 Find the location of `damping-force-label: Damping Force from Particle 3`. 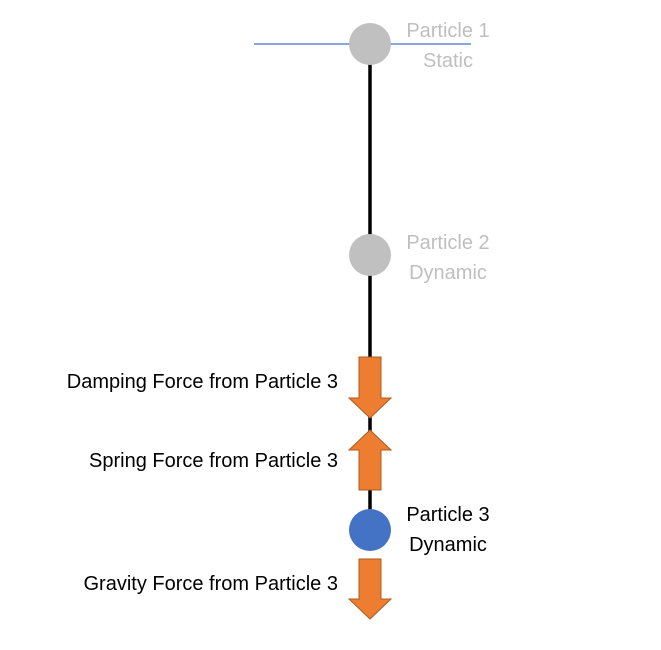

damping-force-label: Damping Force from Particle 3 is located at coordinates (202, 382).